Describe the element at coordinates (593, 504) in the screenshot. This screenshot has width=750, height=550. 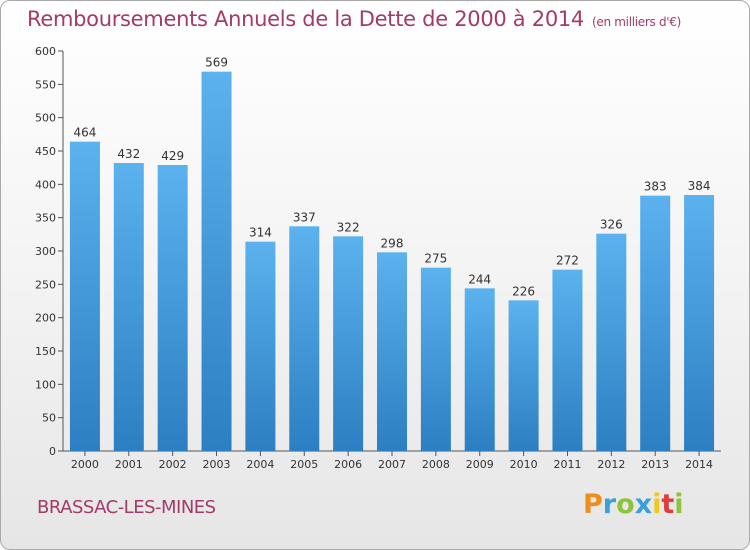
I see `logo-letter: P` at that location.